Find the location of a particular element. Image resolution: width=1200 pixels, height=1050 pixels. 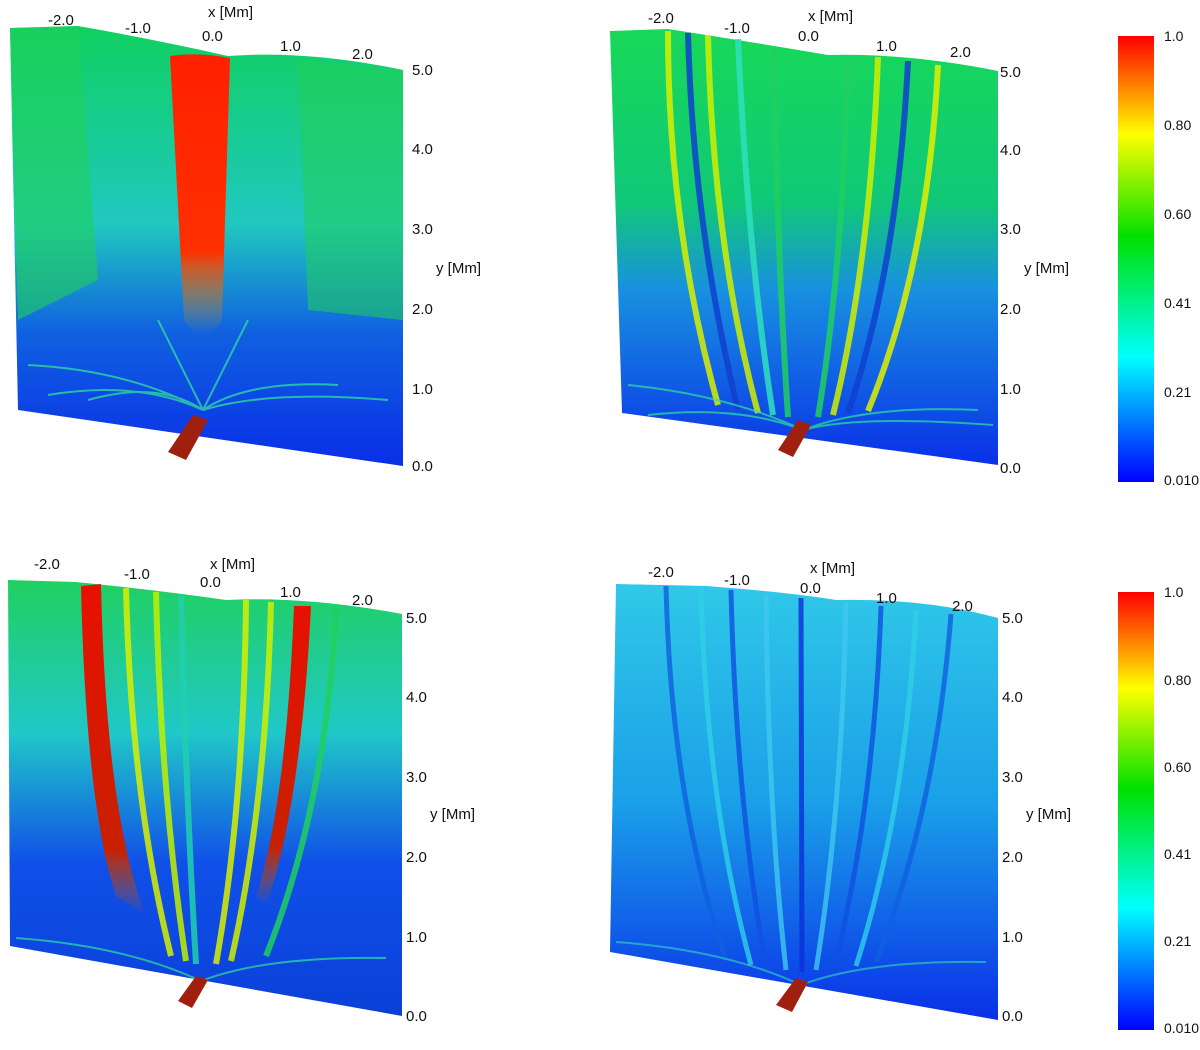

red-strip-right is located at coordinates (283, 756).